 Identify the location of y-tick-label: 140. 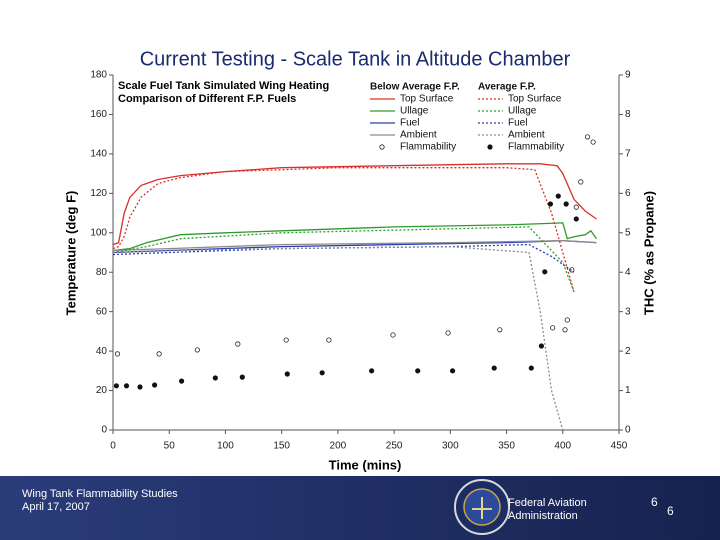
(98, 154).